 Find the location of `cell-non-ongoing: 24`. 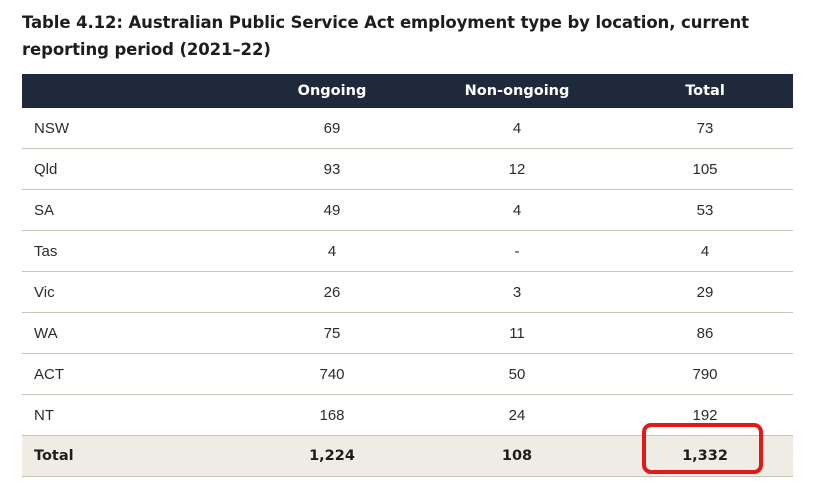

cell-non-ongoing: 24 is located at coordinates (517, 415).